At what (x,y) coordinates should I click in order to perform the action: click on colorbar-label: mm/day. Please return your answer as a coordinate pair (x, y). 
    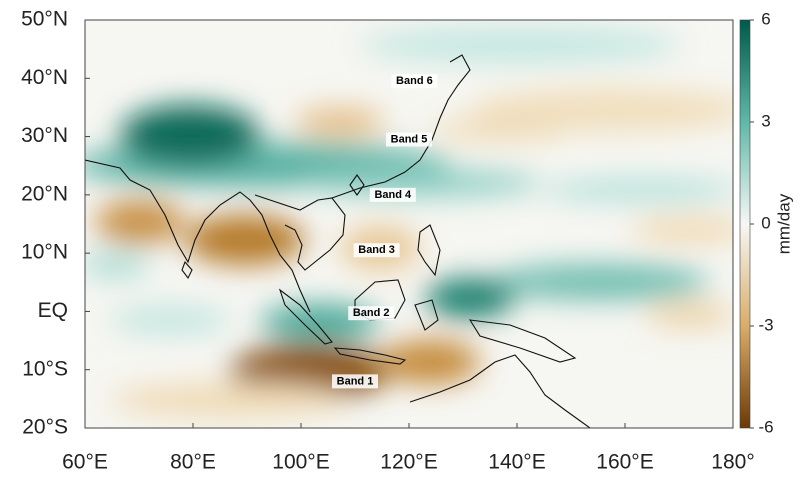
    Looking at the image, I should click on (783, 223).